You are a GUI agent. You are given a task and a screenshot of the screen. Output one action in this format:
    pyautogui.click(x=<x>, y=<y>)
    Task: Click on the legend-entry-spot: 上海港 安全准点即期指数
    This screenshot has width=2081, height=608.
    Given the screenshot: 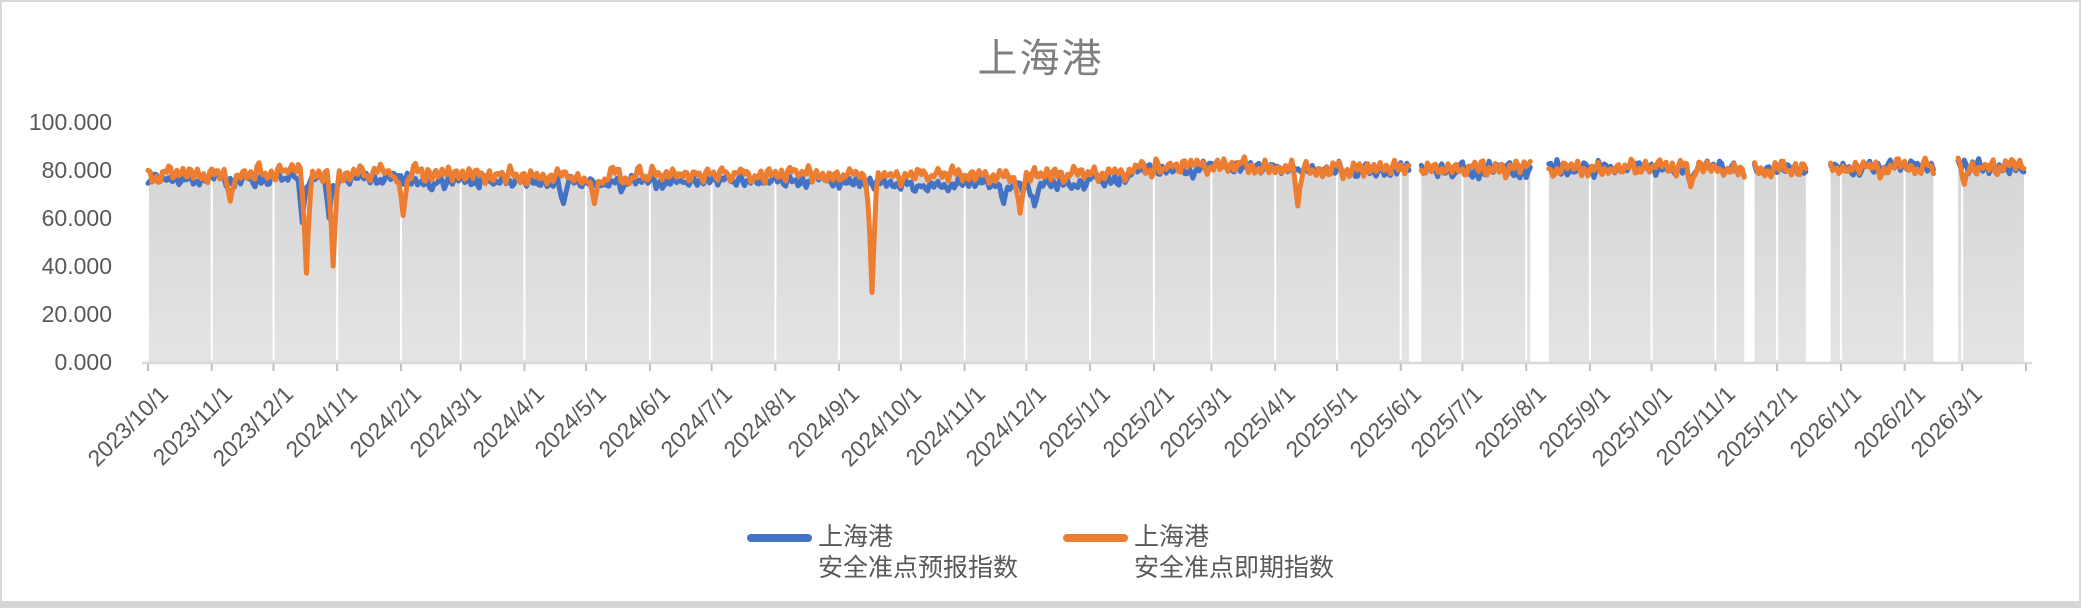 What is the action you would take?
    pyautogui.click(x=1198, y=553)
    